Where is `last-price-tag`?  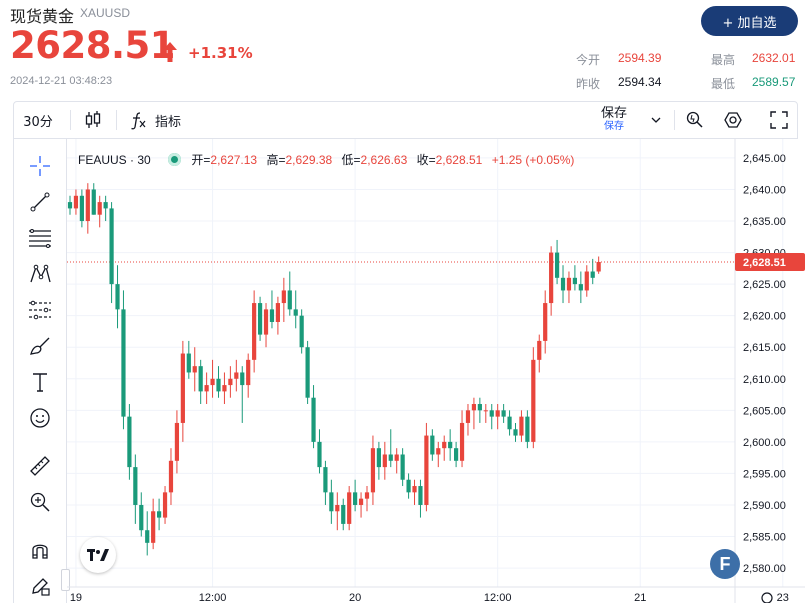 last-price-tag is located at coordinates (770, 261).